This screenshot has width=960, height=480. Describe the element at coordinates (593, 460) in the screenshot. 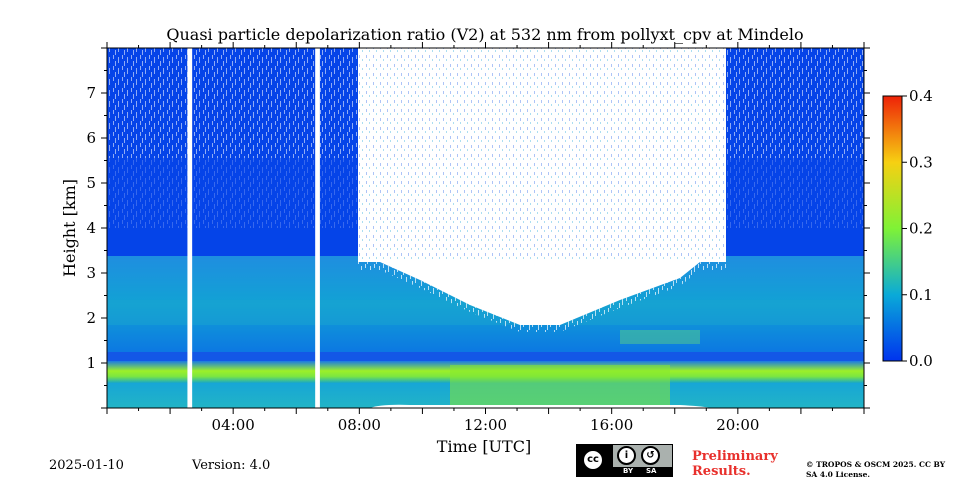

I see `cc-icon: cc` at that location.